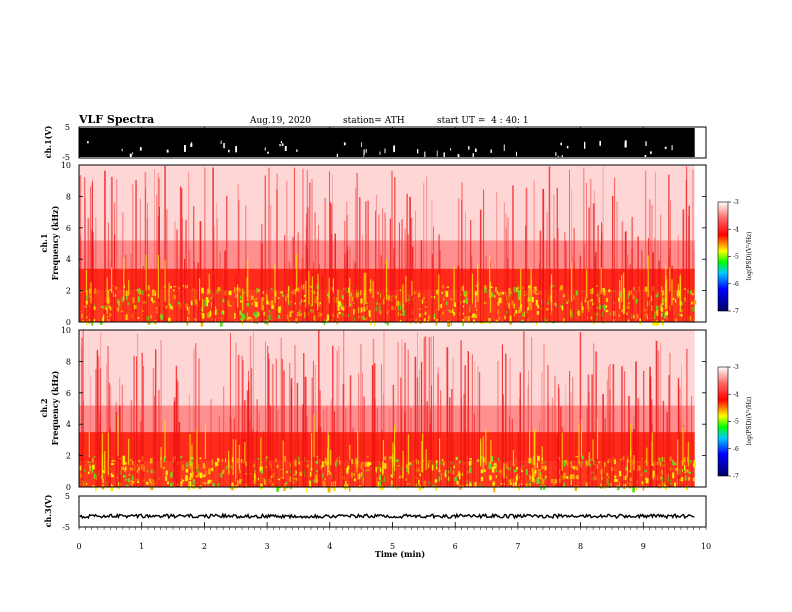 The image size is (792, 612). I want to click on frequency-tick-label: 0, so click(68, 487).